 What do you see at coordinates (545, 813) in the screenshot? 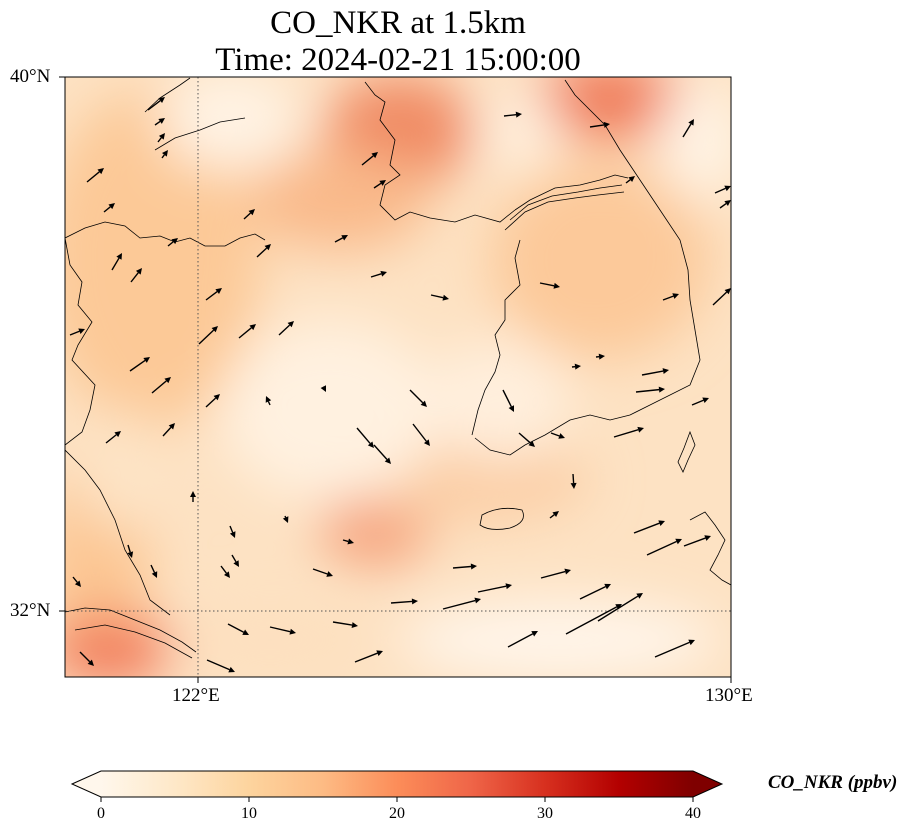
I see `colorbar-tick-30: 30` at bounding box center [545, 813].